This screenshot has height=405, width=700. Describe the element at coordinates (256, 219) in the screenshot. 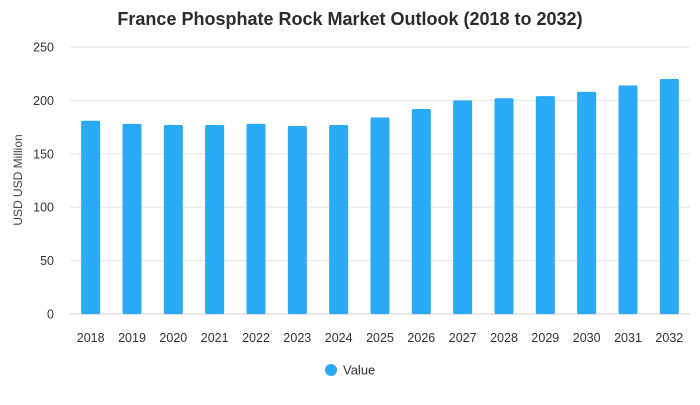

I see `bar-2022` at that location.